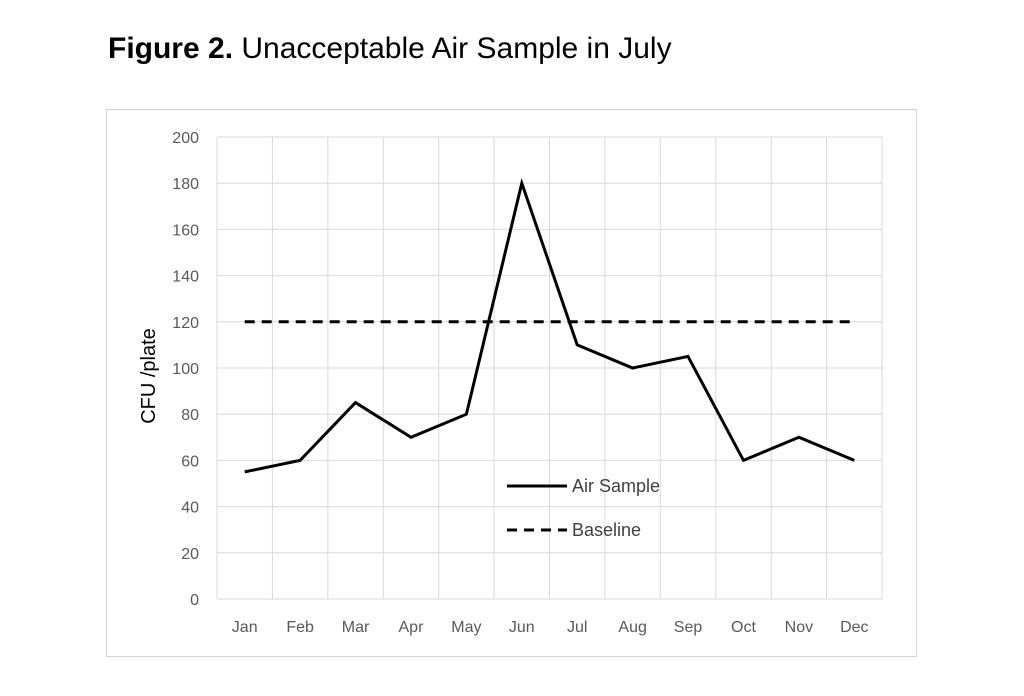 Image resolution: width=1024 pixels, height=696 pixels. Describe the element at coordinates (149, 376) in the screenshot. I see `y-axis-label: CFU /plate` at that location.